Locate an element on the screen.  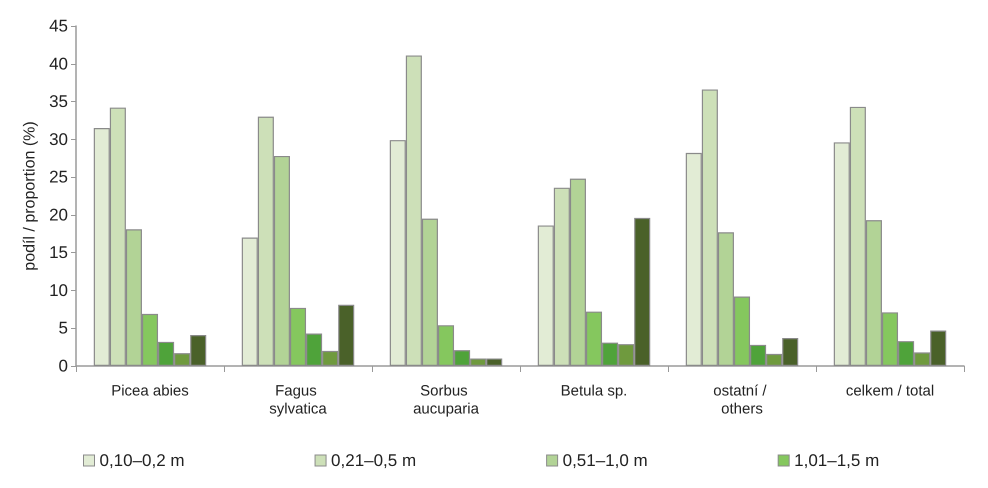
legend-label: 1,01–1,5 m is located at coordinates (837, 460).